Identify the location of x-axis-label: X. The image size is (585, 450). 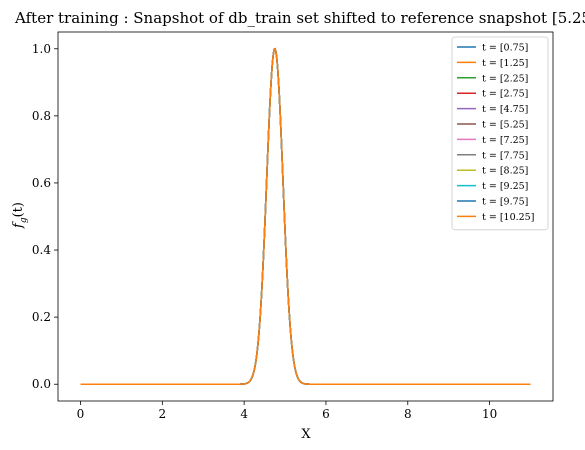
(306, 434).